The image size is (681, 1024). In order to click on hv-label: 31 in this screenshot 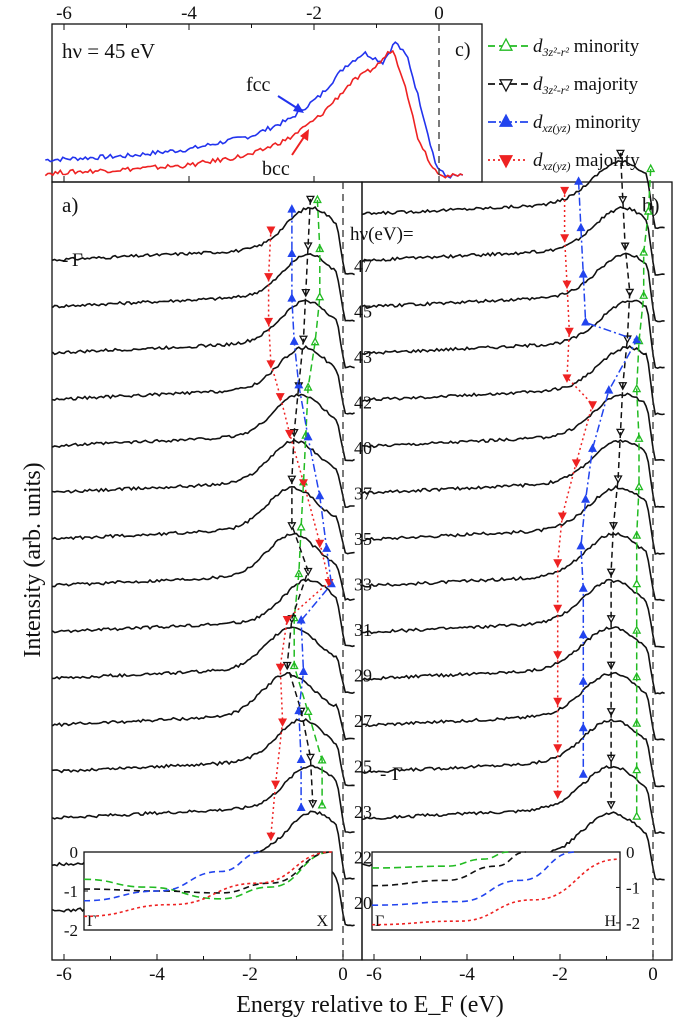, I will do `click(363, 630)`.